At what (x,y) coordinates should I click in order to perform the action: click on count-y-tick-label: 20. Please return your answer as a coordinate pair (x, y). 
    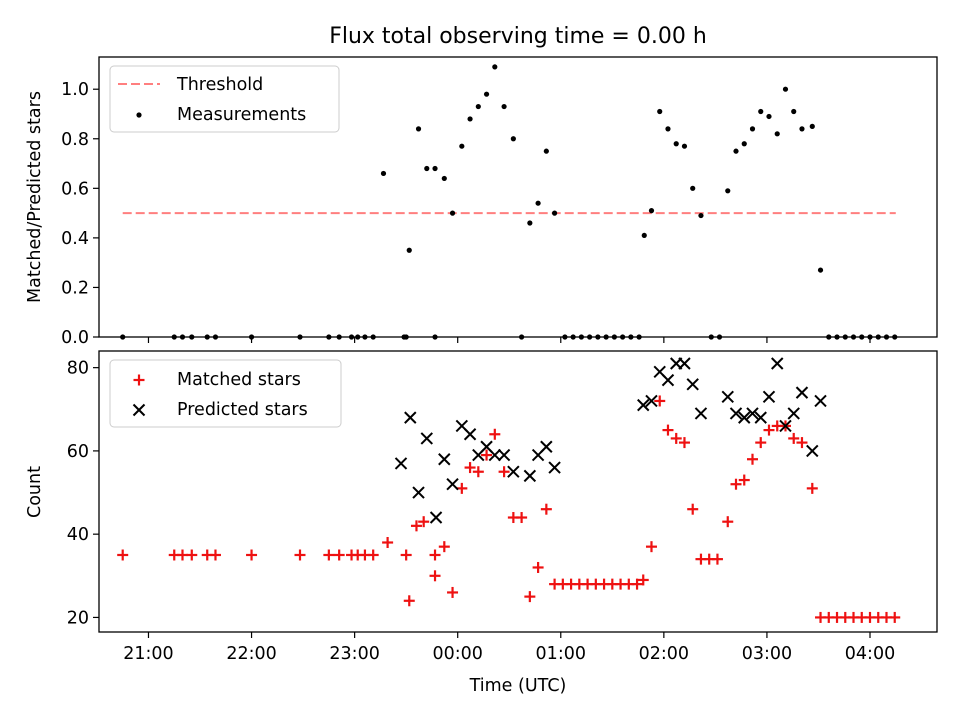
    Looking at the image, I should click on (78, 618).